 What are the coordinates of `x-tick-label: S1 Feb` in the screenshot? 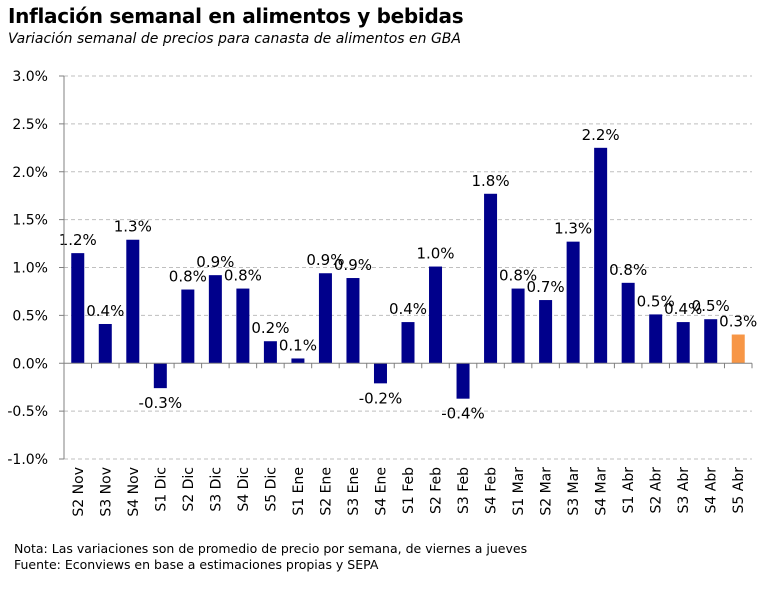 It's located at (409, 490).